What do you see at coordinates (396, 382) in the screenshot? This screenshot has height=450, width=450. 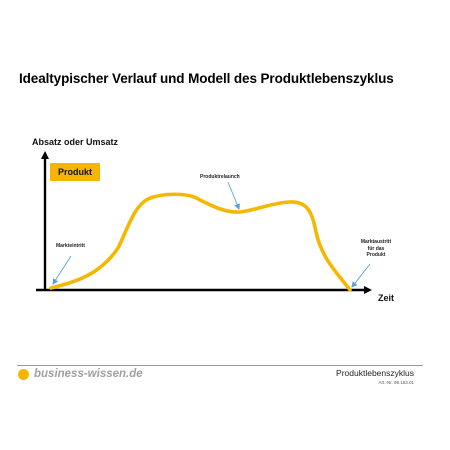 I see `footer-article-number: Art.-Nr. 99.163.01` at bounding box center [396, 382].